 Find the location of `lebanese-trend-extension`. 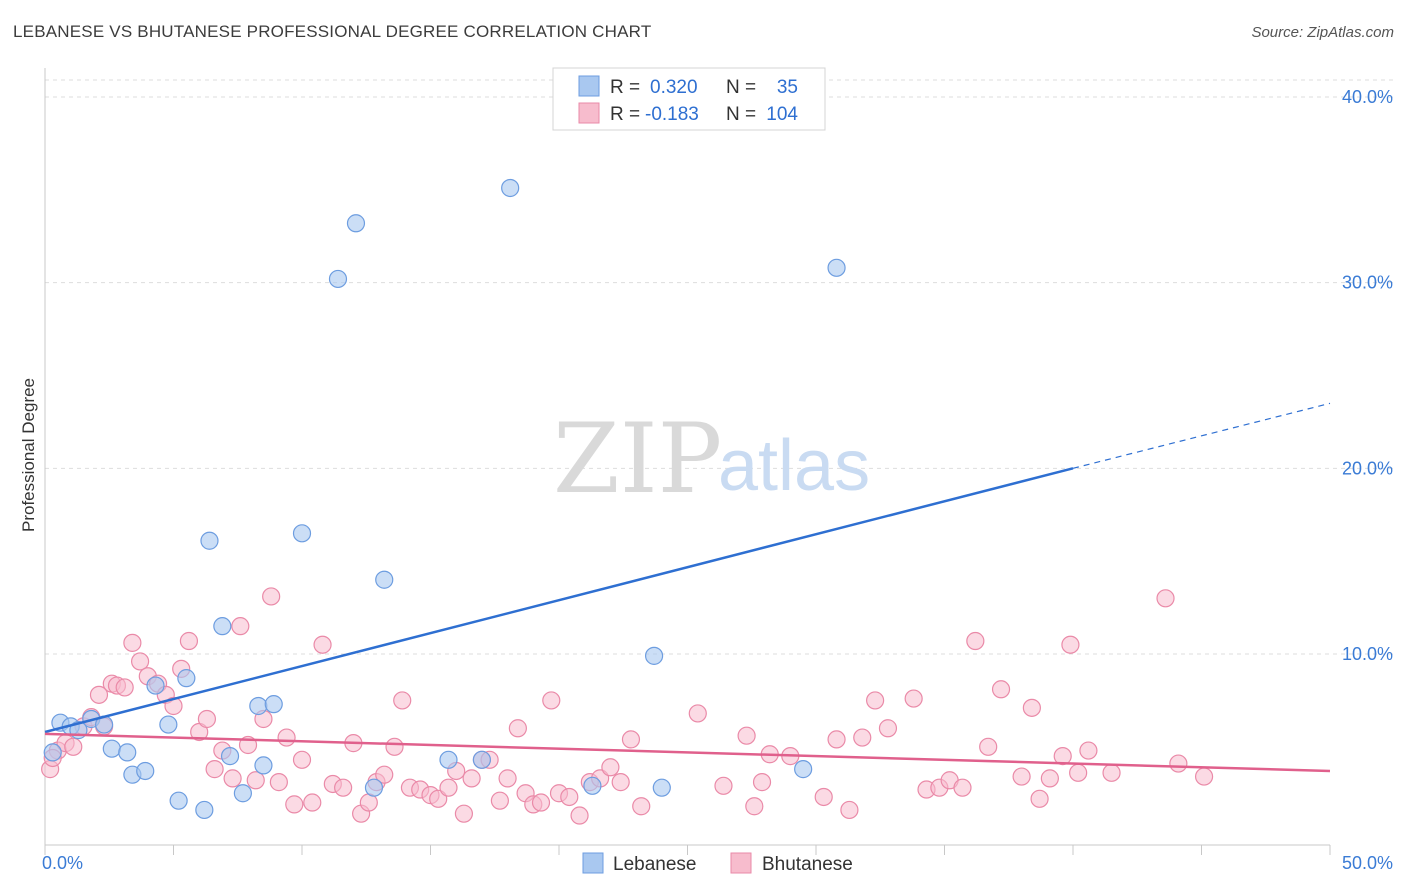

lebanese-trend-extension is located at coordinates (1201, 435).